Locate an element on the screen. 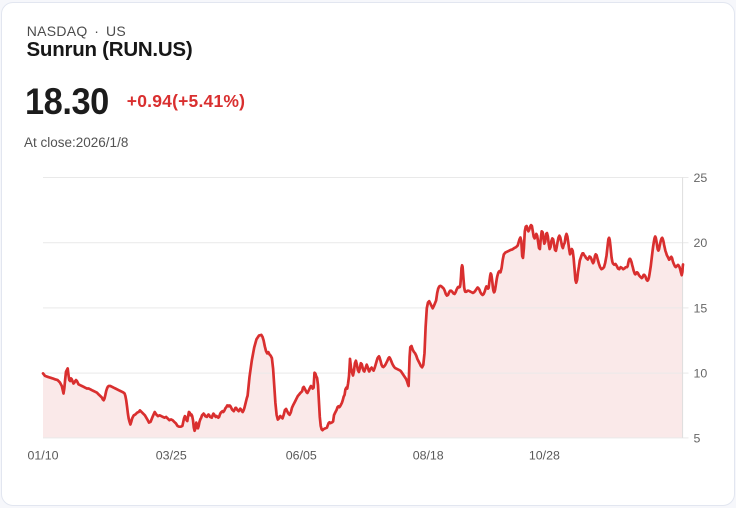  svg-text: 15 is located at coordinates (701, 308).